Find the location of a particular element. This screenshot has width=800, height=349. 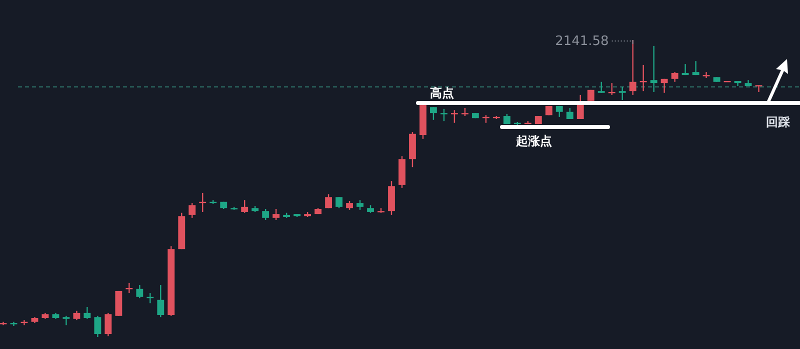

ref-line-label: 高点 is located at coordinates (442, 93).